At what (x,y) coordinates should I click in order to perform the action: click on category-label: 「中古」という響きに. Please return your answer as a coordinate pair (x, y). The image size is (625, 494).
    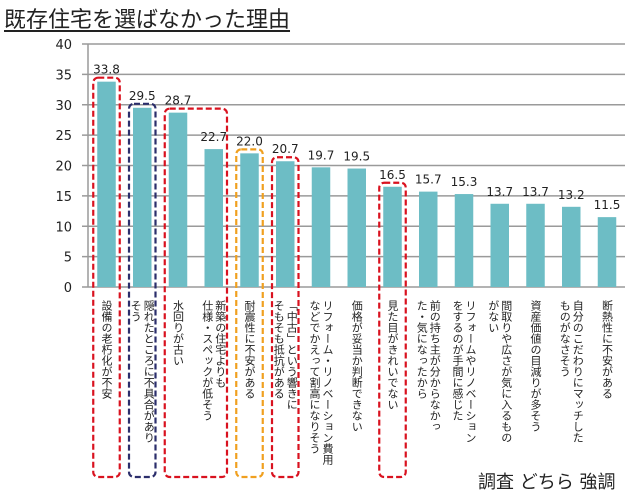
    Looking at the image, I should click on (291, 355).